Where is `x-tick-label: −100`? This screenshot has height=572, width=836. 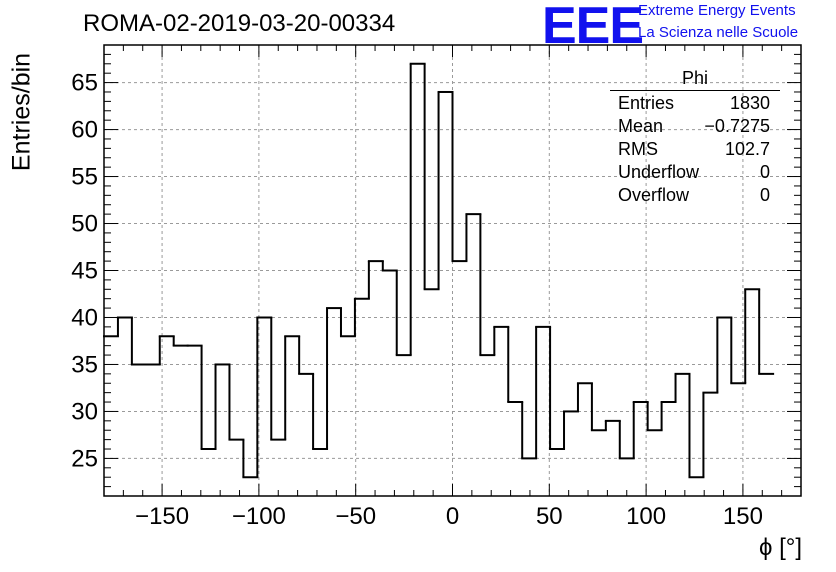
x-tick-label: −100 is located at coordinates (259, 516).